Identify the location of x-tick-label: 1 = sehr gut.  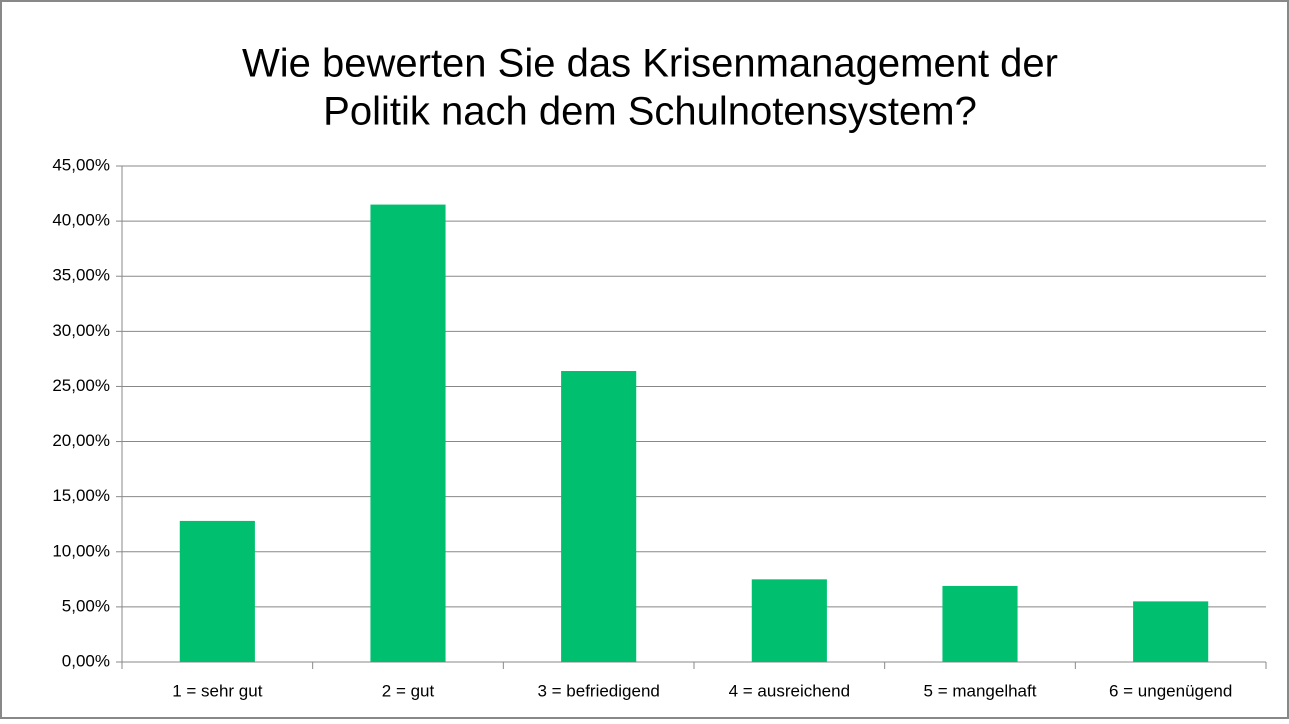
(217, 690).